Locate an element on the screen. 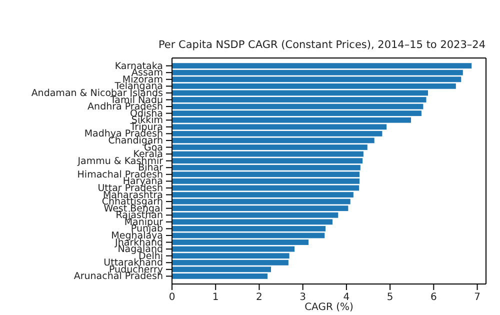 Image resolution: width=500 pixels, height=315 pixels. y-tick-label: Meghalaya is located at coordinates (137, 236).